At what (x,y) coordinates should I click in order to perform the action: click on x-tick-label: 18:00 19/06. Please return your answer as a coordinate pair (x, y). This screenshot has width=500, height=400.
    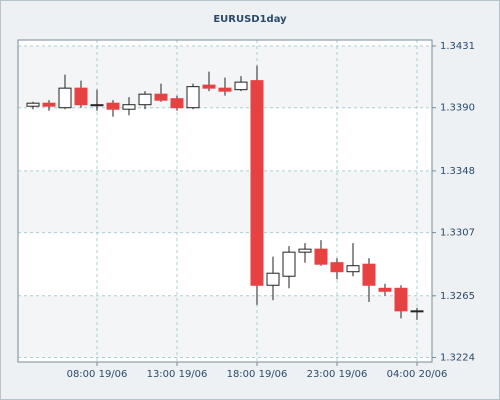
    Looking at the image, I should click on (257, 374).